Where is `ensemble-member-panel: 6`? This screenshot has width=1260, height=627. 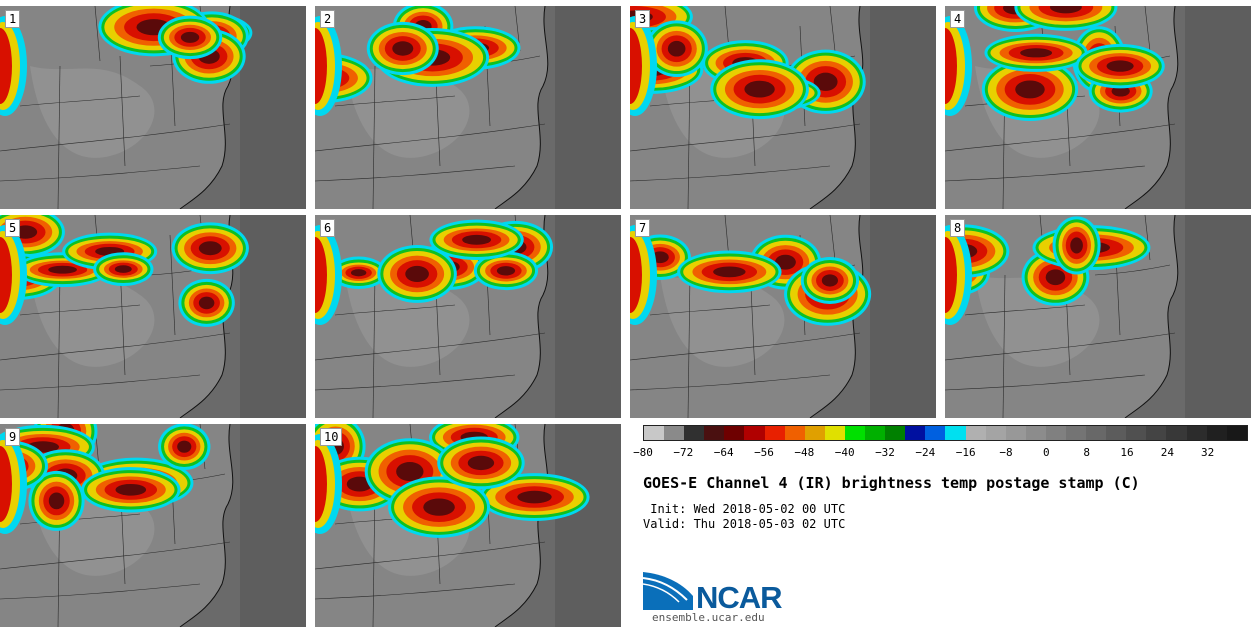 ensemble-member-panel: 6 is located at coordinates (468, 316).